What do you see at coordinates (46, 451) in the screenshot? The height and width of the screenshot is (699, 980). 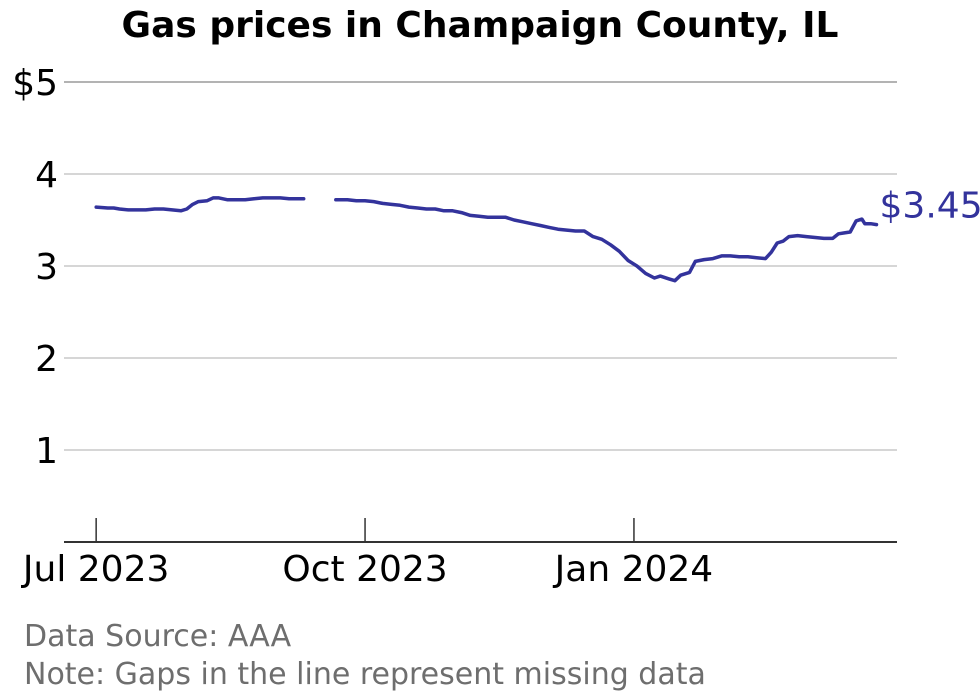 I see `y-tick-label: 1` at bounding box center [46, 451].